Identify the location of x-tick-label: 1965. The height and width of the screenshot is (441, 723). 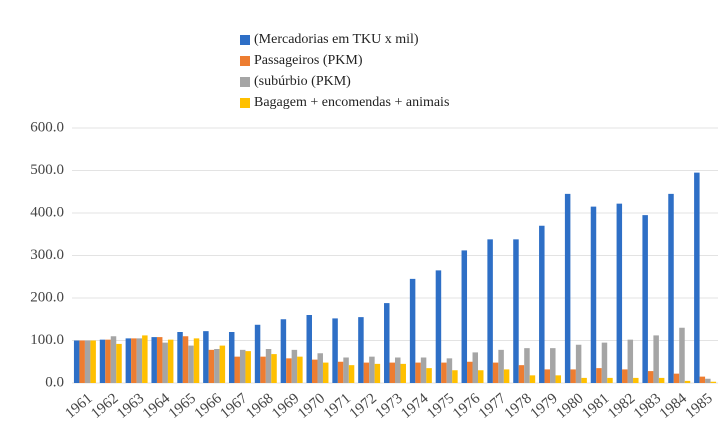
(182, 406).